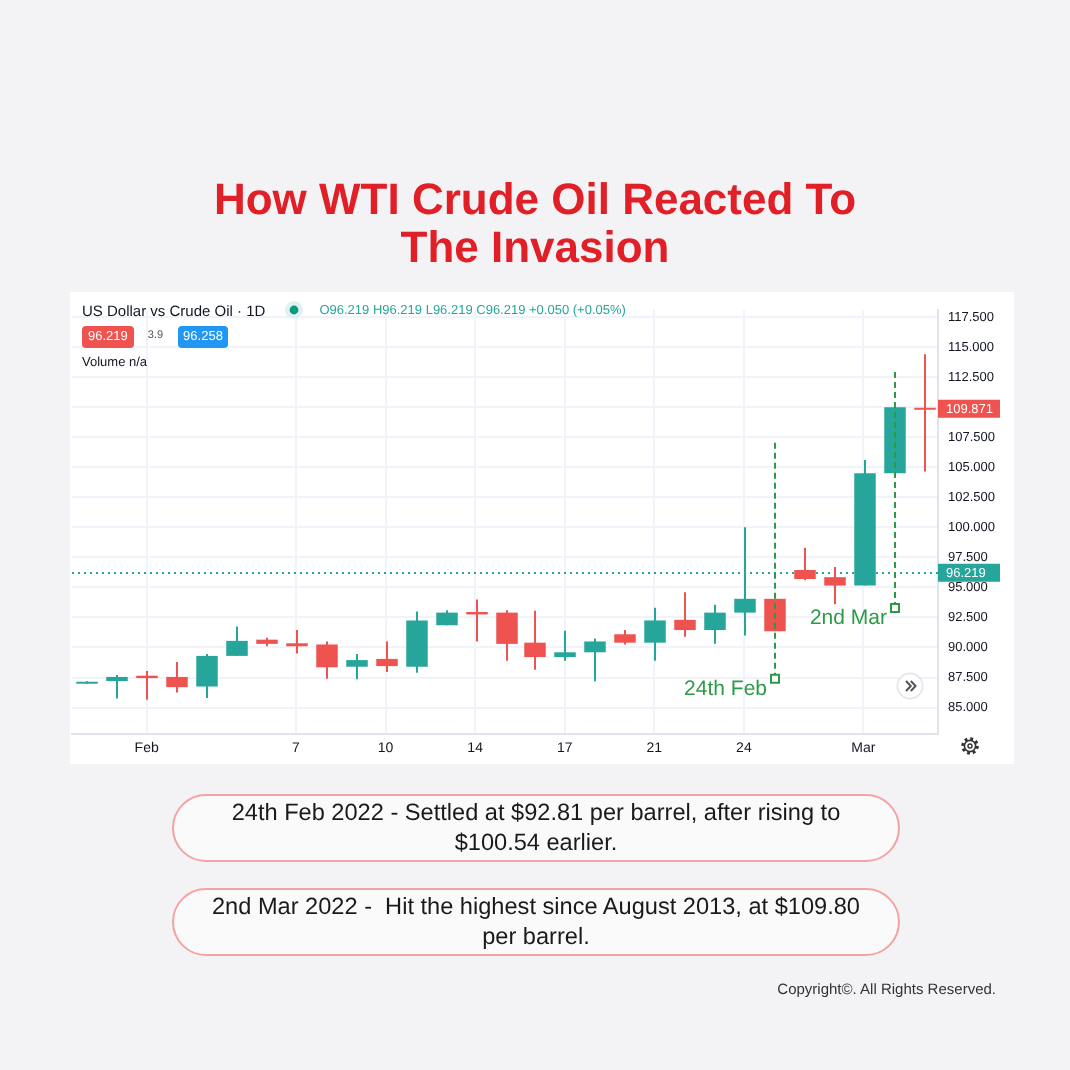 The width and height of the screenshot is (1070, 1070). Describe the element at coordinates (535, 223) in the screenshot. I see `chart-title: How WTI Crude Oil Reacted To The Invasion` at that location.